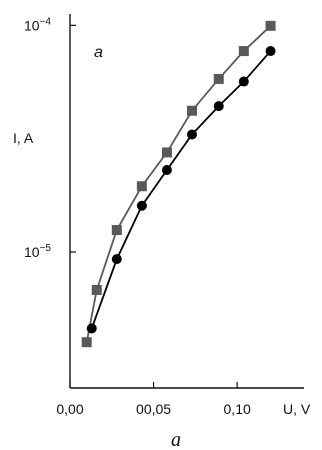 This screenshot has width=322, height=450. Describe the element at coordinates (98, 52) in the screenshot. I see `panel-label: a` at that location.